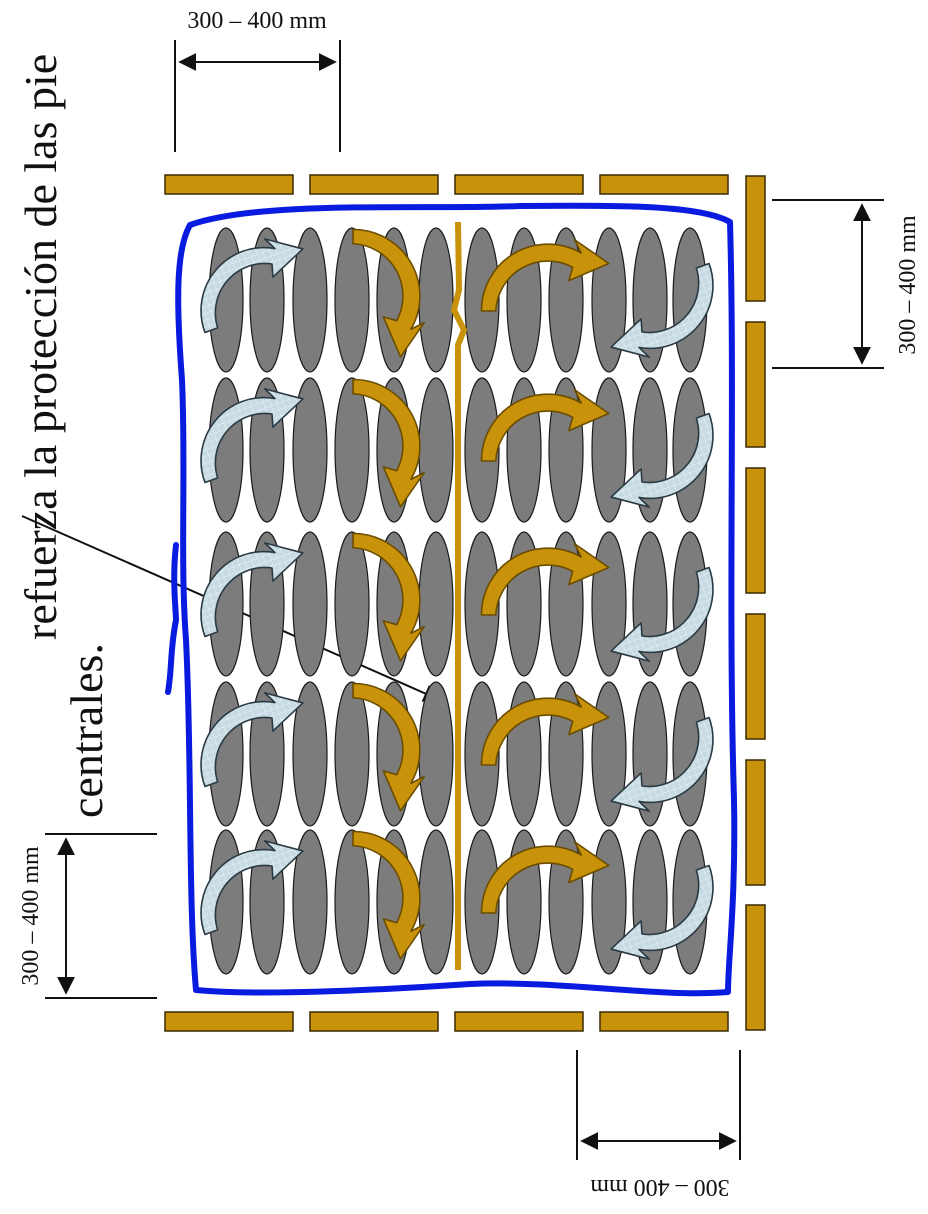  I want to click on dimension-top: 300 – 400 mm, so click(257, 80).